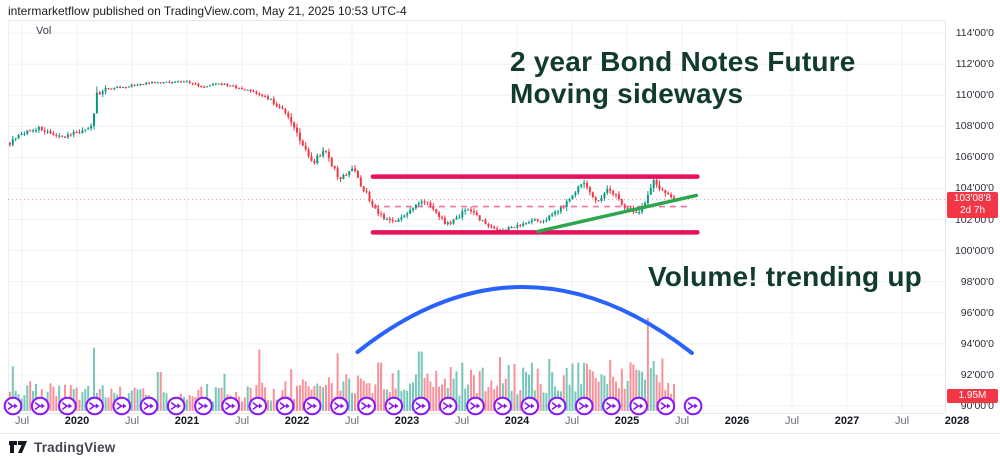  I want to click on price-axis-label: 96'00'0, so click(977, 312).